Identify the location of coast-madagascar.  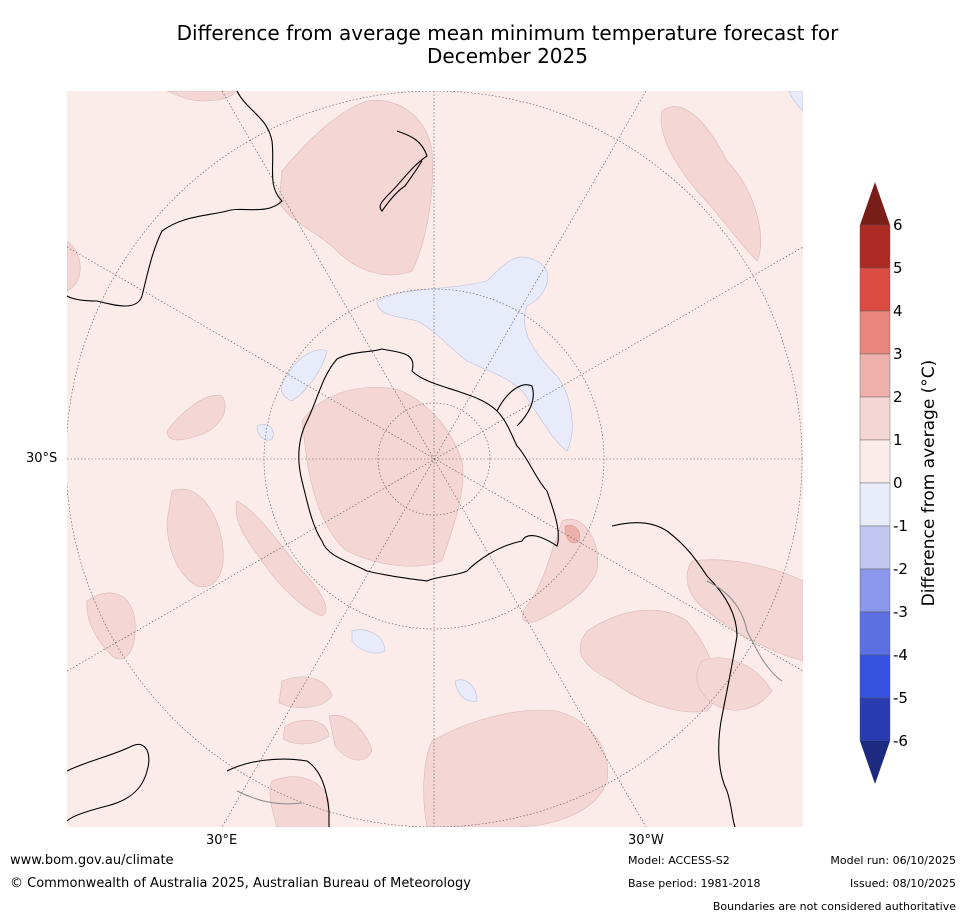
(278, 792).